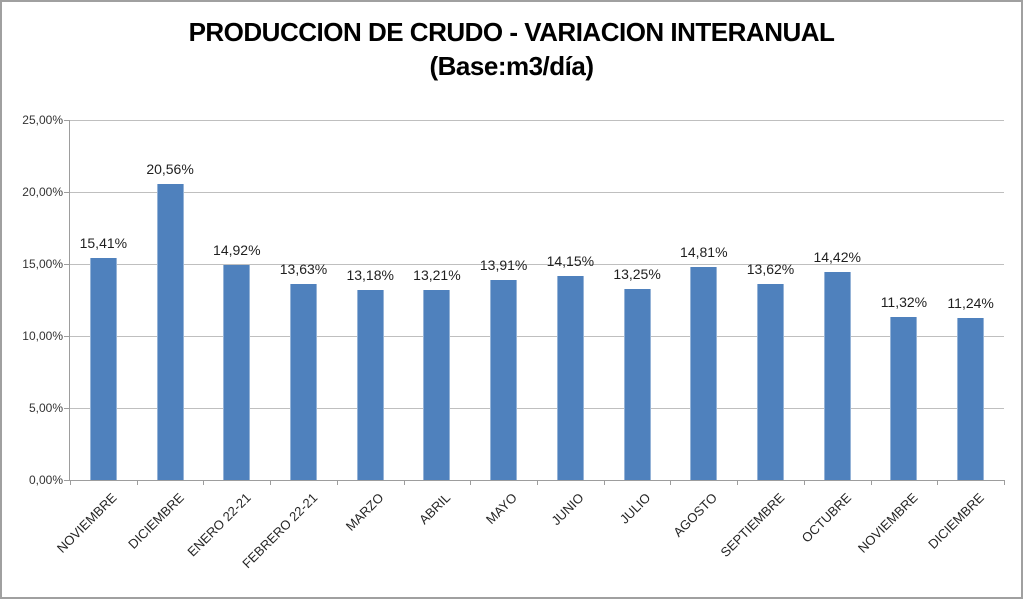  Describe the element at coordinates (752, 525) in the screenshot. I see `x-category-label: SEPTIEMBRE` at that location.